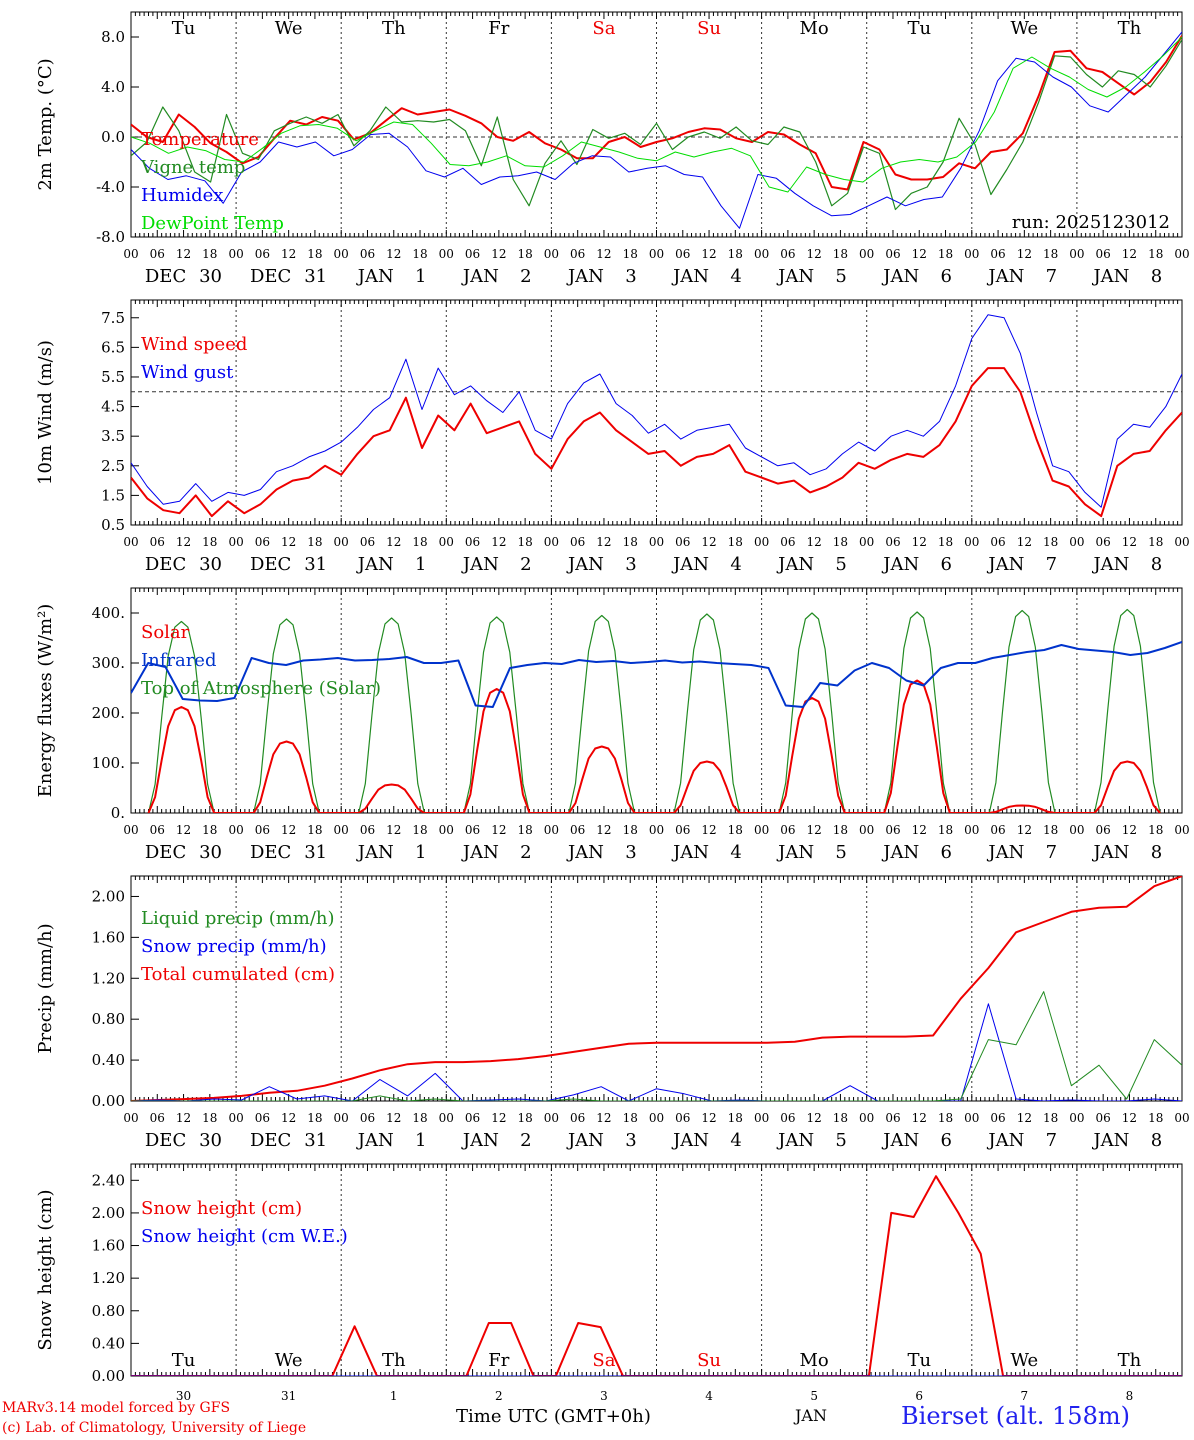 This screenshot has height=1440, width=1194. Describe the element at coordinates (45, 1269) in the screenshot. I see `y-axis-label: Snow height (cm)` at that location.